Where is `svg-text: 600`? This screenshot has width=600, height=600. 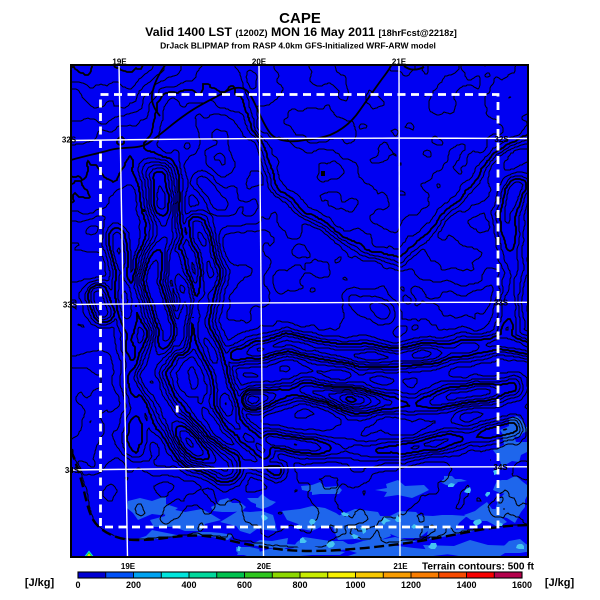 svg-text: 600 is located at coordinates (244, 585).